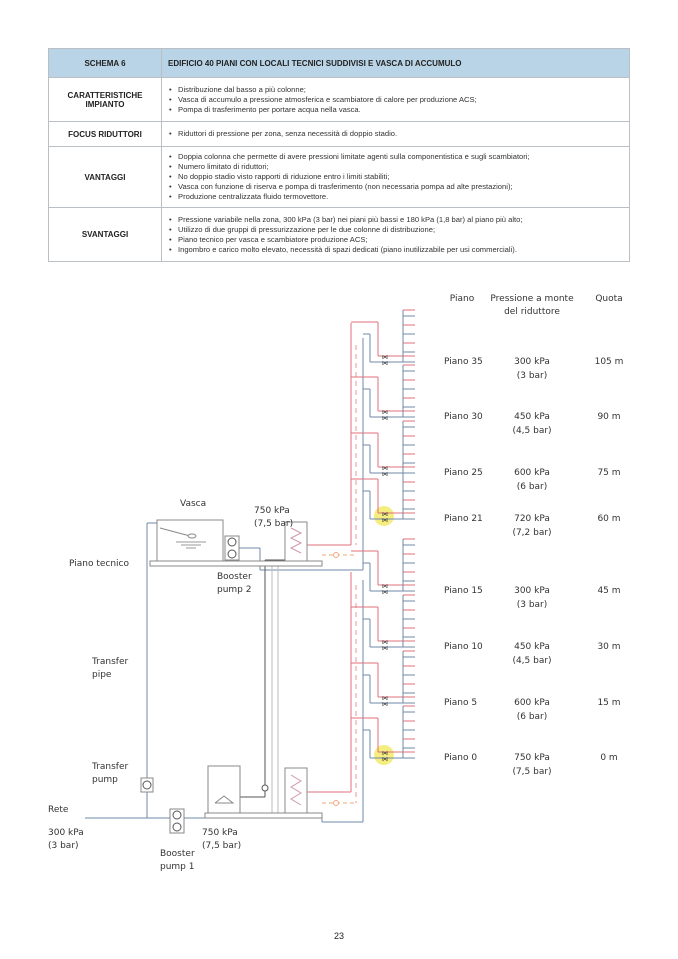 The height and width of the screenshot is (959, 678). What do you see at coordinates (234, 577) in the screenshot?
I see `label-booster2: Booster` at bounding box center [234, 577].